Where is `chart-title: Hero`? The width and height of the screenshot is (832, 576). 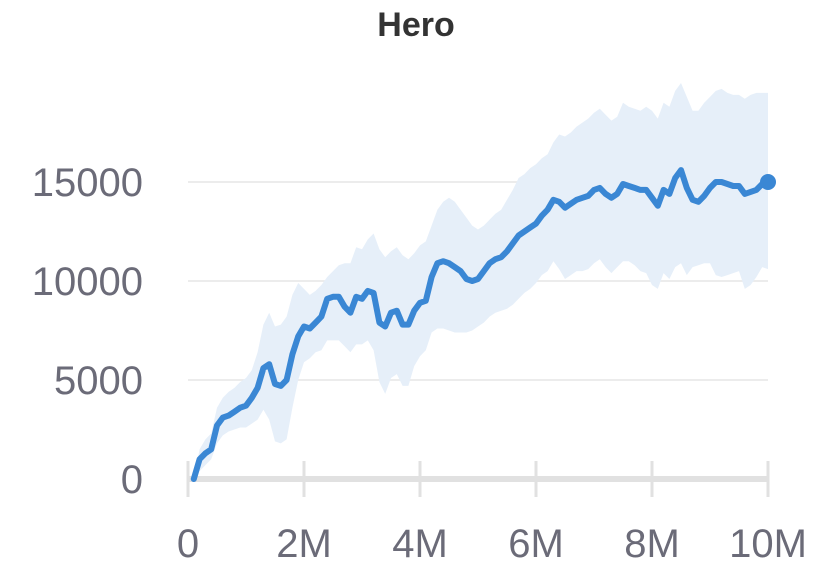 chart-title: Hero is located at coordinates (415, 25).